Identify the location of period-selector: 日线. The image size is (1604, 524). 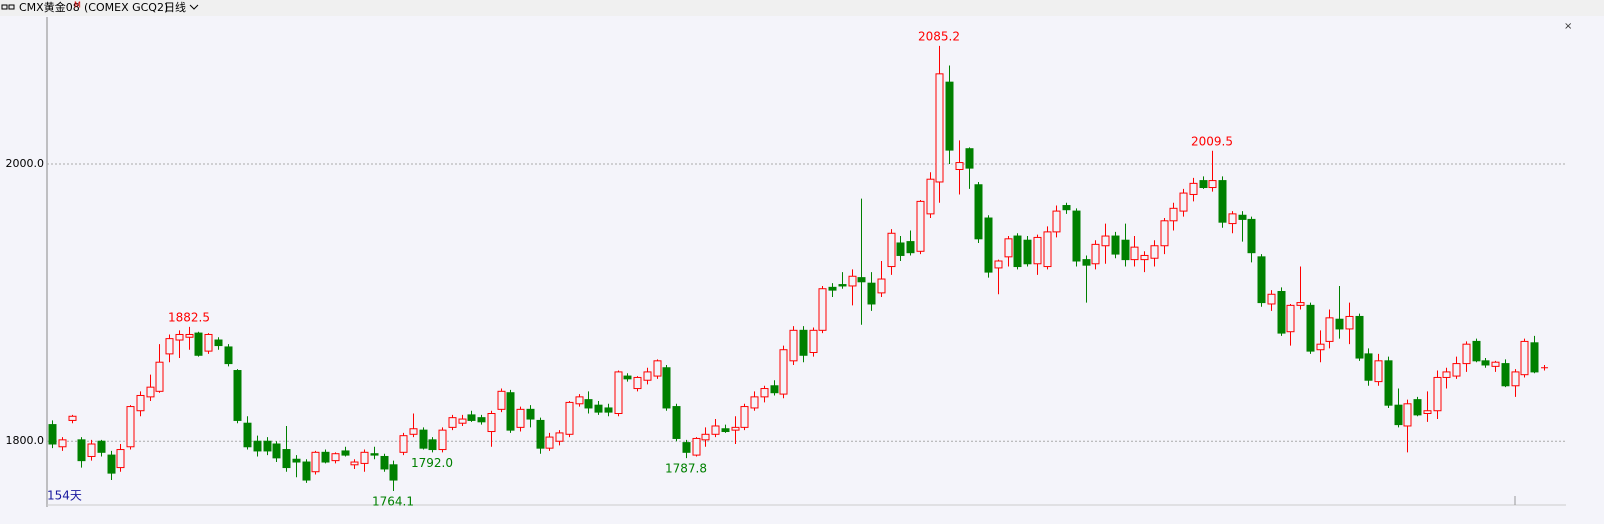
(175, 7).